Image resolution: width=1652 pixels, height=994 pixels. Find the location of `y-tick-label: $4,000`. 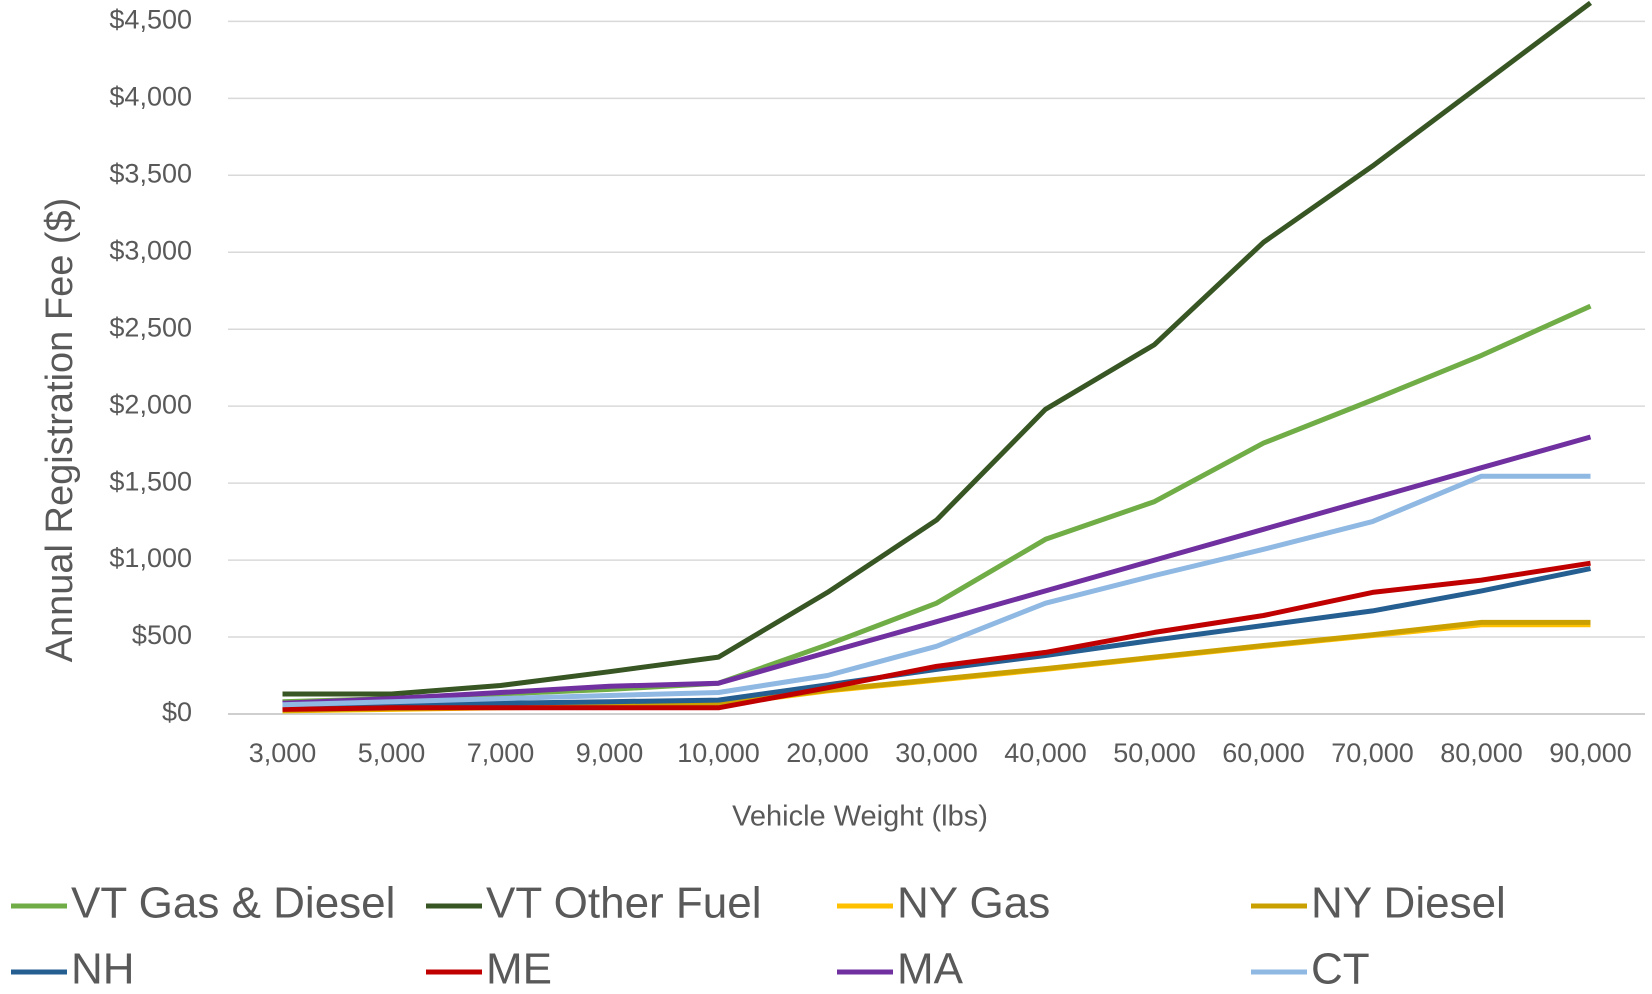

y-tick-label: $4,000 is located at coordinates (150, 96).